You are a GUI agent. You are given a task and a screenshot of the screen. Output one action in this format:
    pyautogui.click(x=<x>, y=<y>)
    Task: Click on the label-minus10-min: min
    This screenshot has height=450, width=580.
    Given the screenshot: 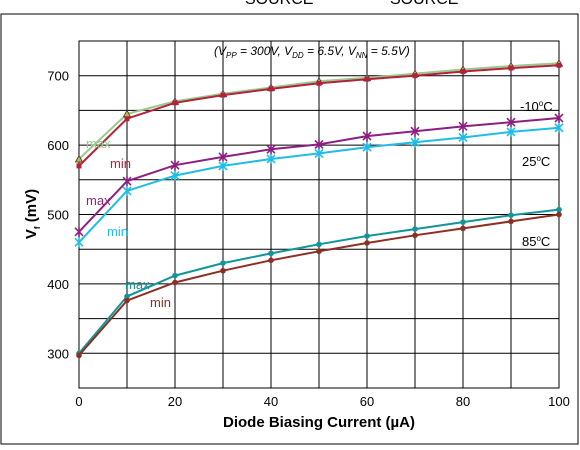 What is the action you would take?
    pyautogui.click(x=120, y=163)
    